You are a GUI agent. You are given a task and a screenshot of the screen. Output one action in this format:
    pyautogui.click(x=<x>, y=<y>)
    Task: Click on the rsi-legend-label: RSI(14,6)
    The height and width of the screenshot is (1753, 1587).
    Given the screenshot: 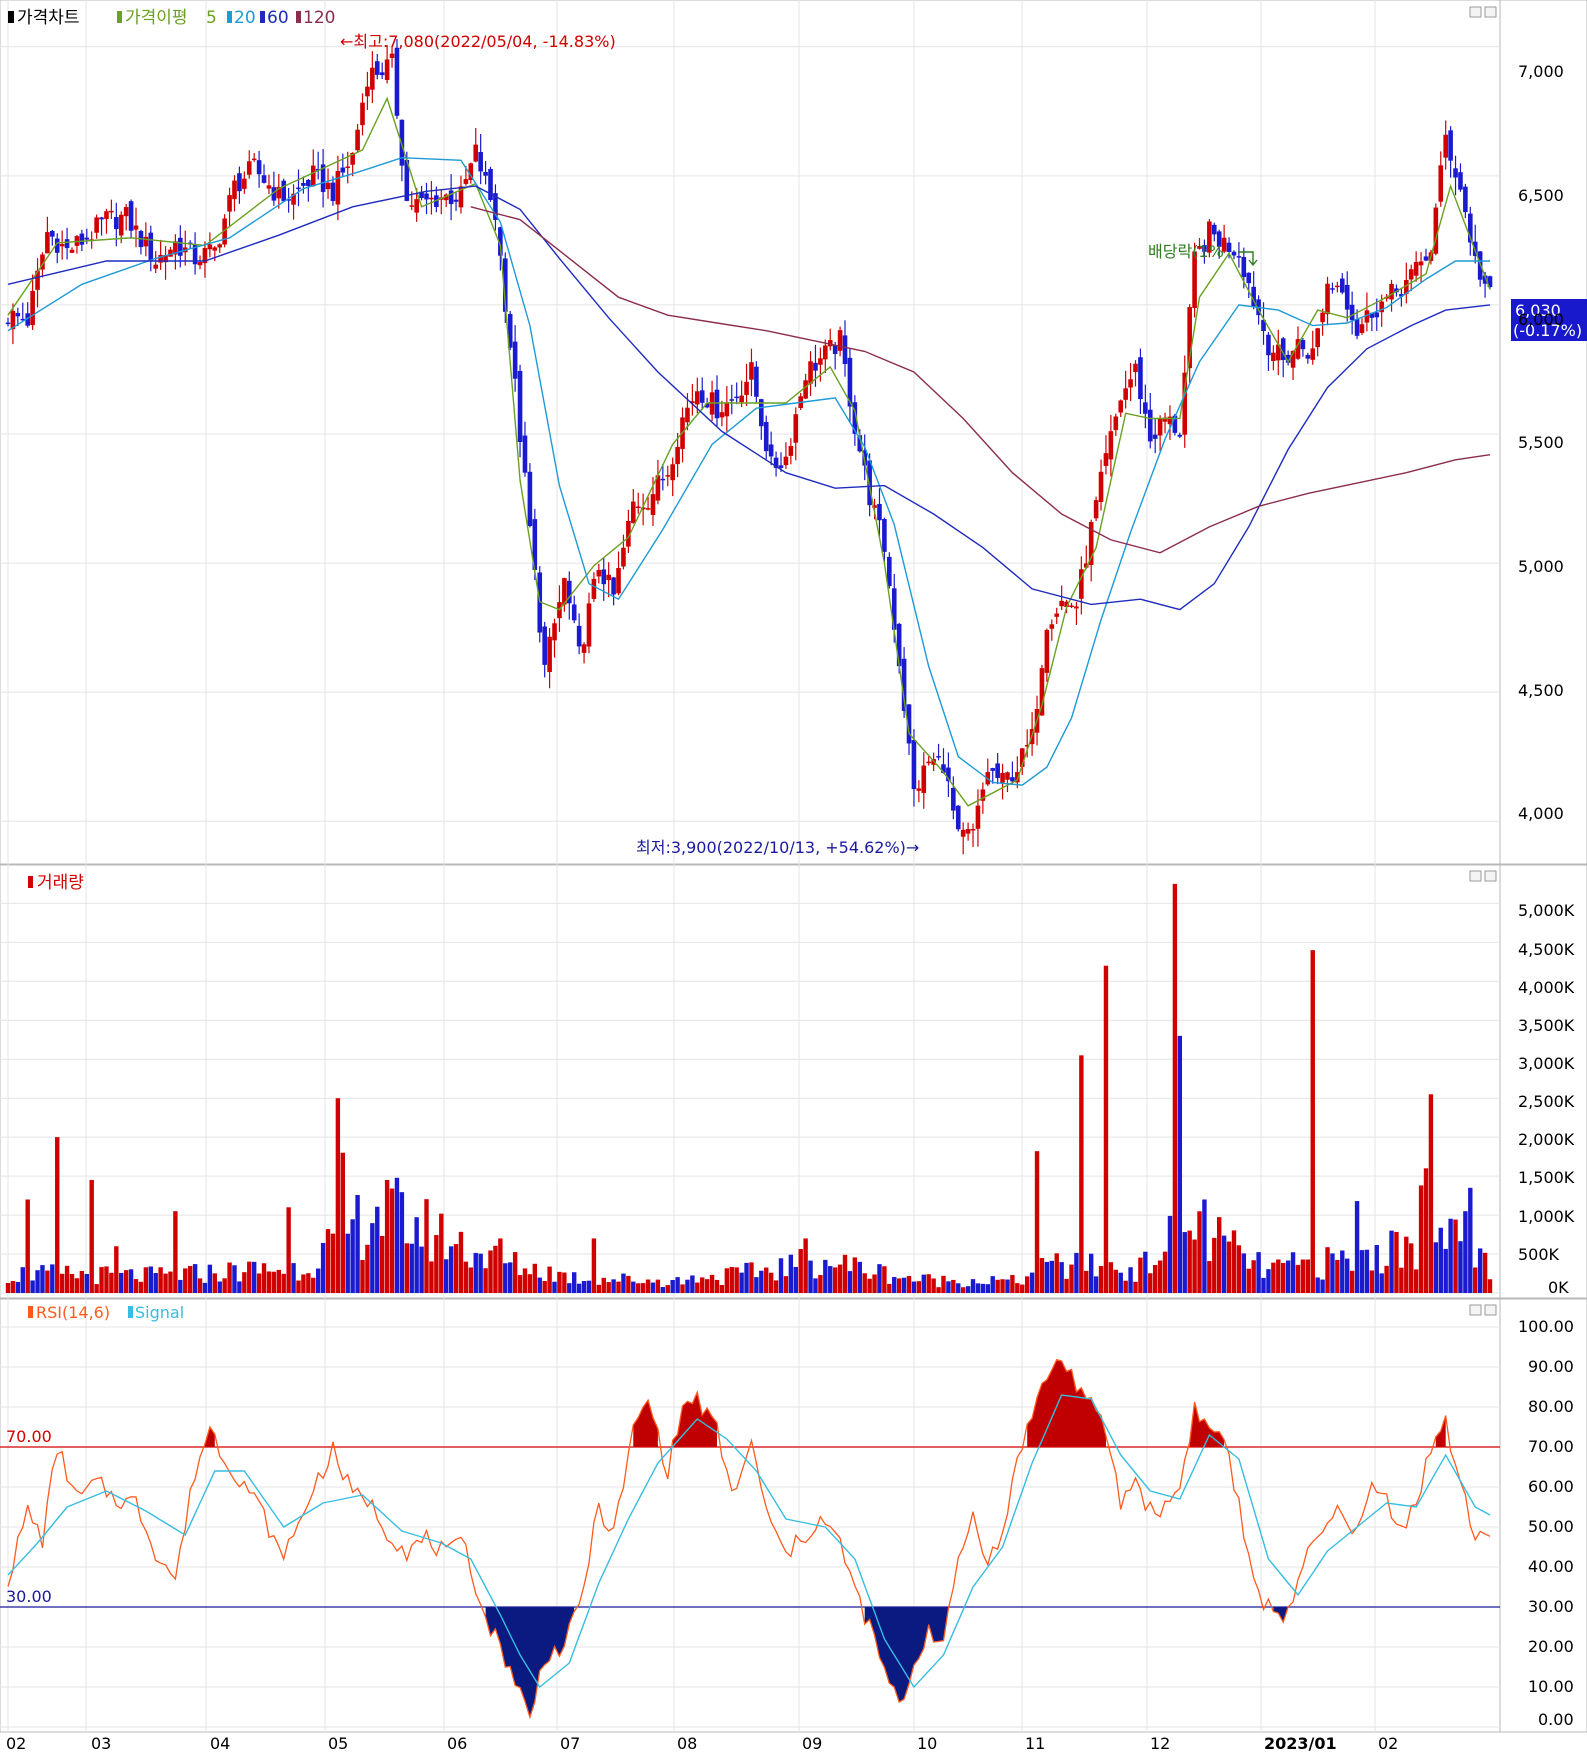 What is the action you would take?
    pyautogui.click(x=73, y=1312)
    